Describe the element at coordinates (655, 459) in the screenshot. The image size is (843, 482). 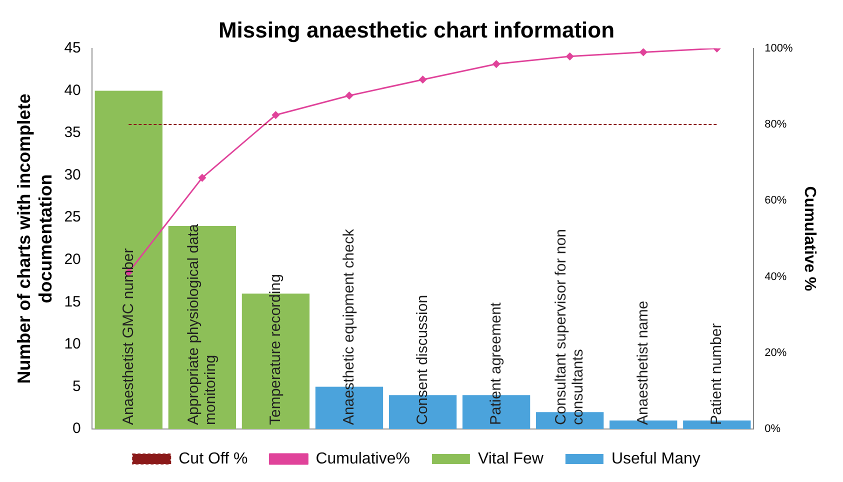
I see `legend-label: Useful Many` at that location.